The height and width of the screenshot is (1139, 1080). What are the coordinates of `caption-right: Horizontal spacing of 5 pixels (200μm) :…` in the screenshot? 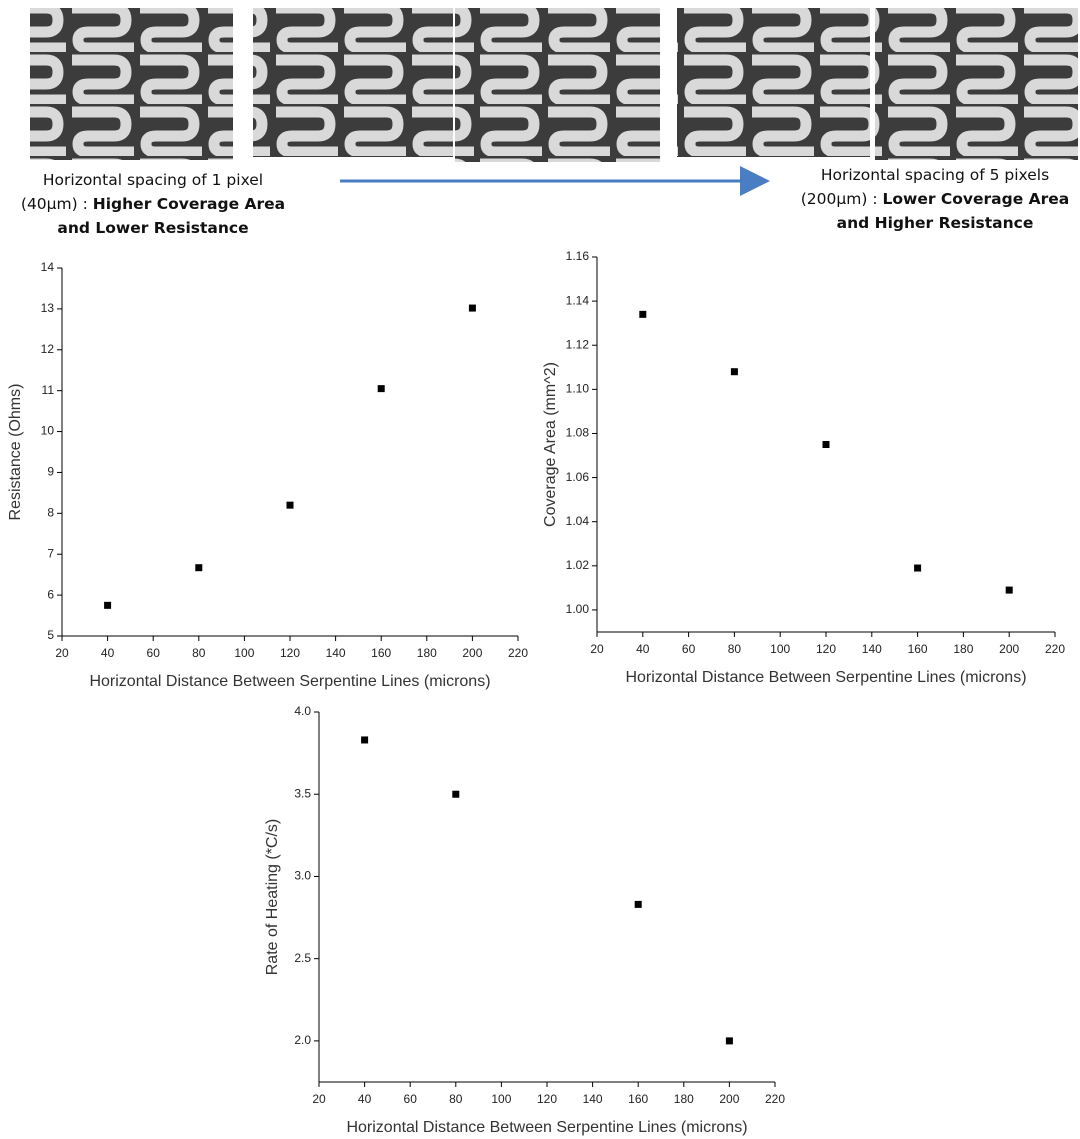 It's located at (935, 199).